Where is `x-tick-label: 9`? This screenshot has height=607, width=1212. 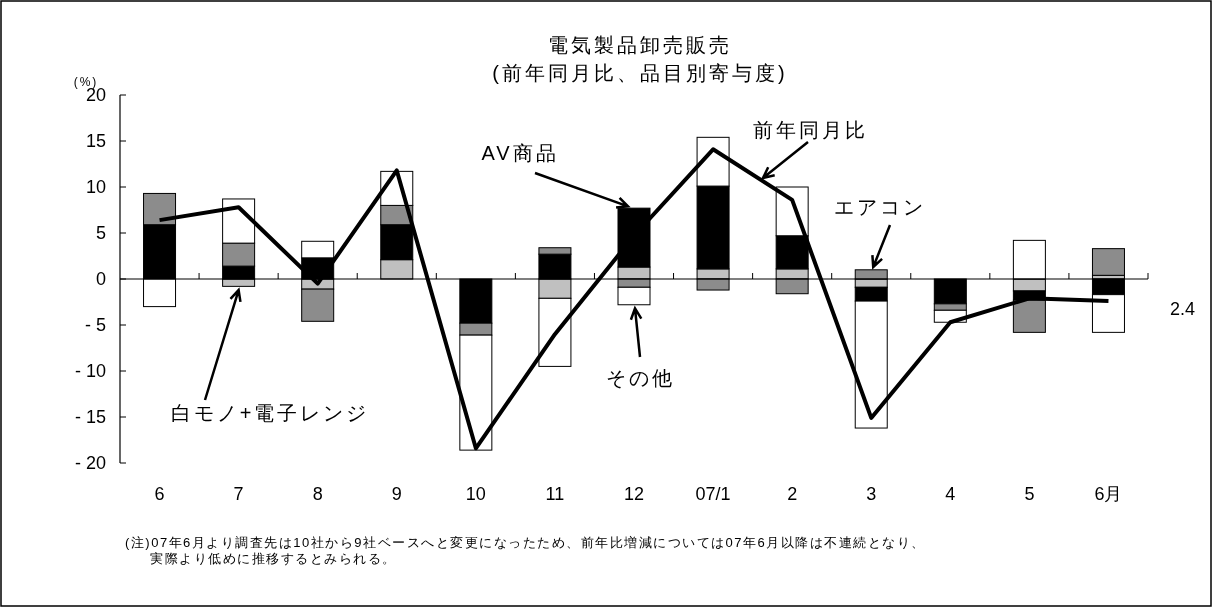
x-tick-label: 9 is located at coordinates (396, 494).